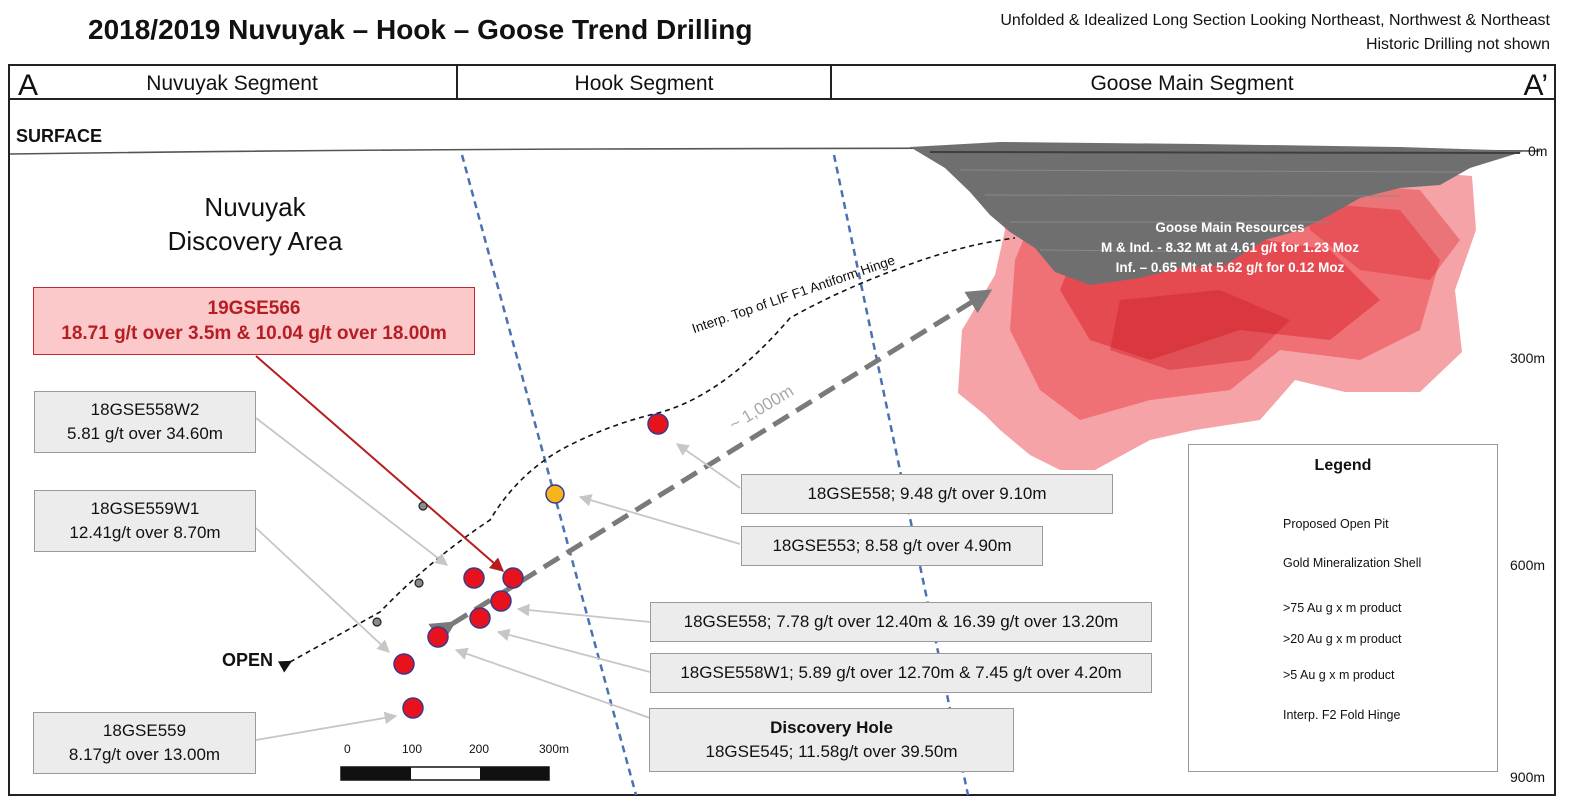  I want to click on callout-text: 8.17g/t over 13.00m, so click(144, 754).